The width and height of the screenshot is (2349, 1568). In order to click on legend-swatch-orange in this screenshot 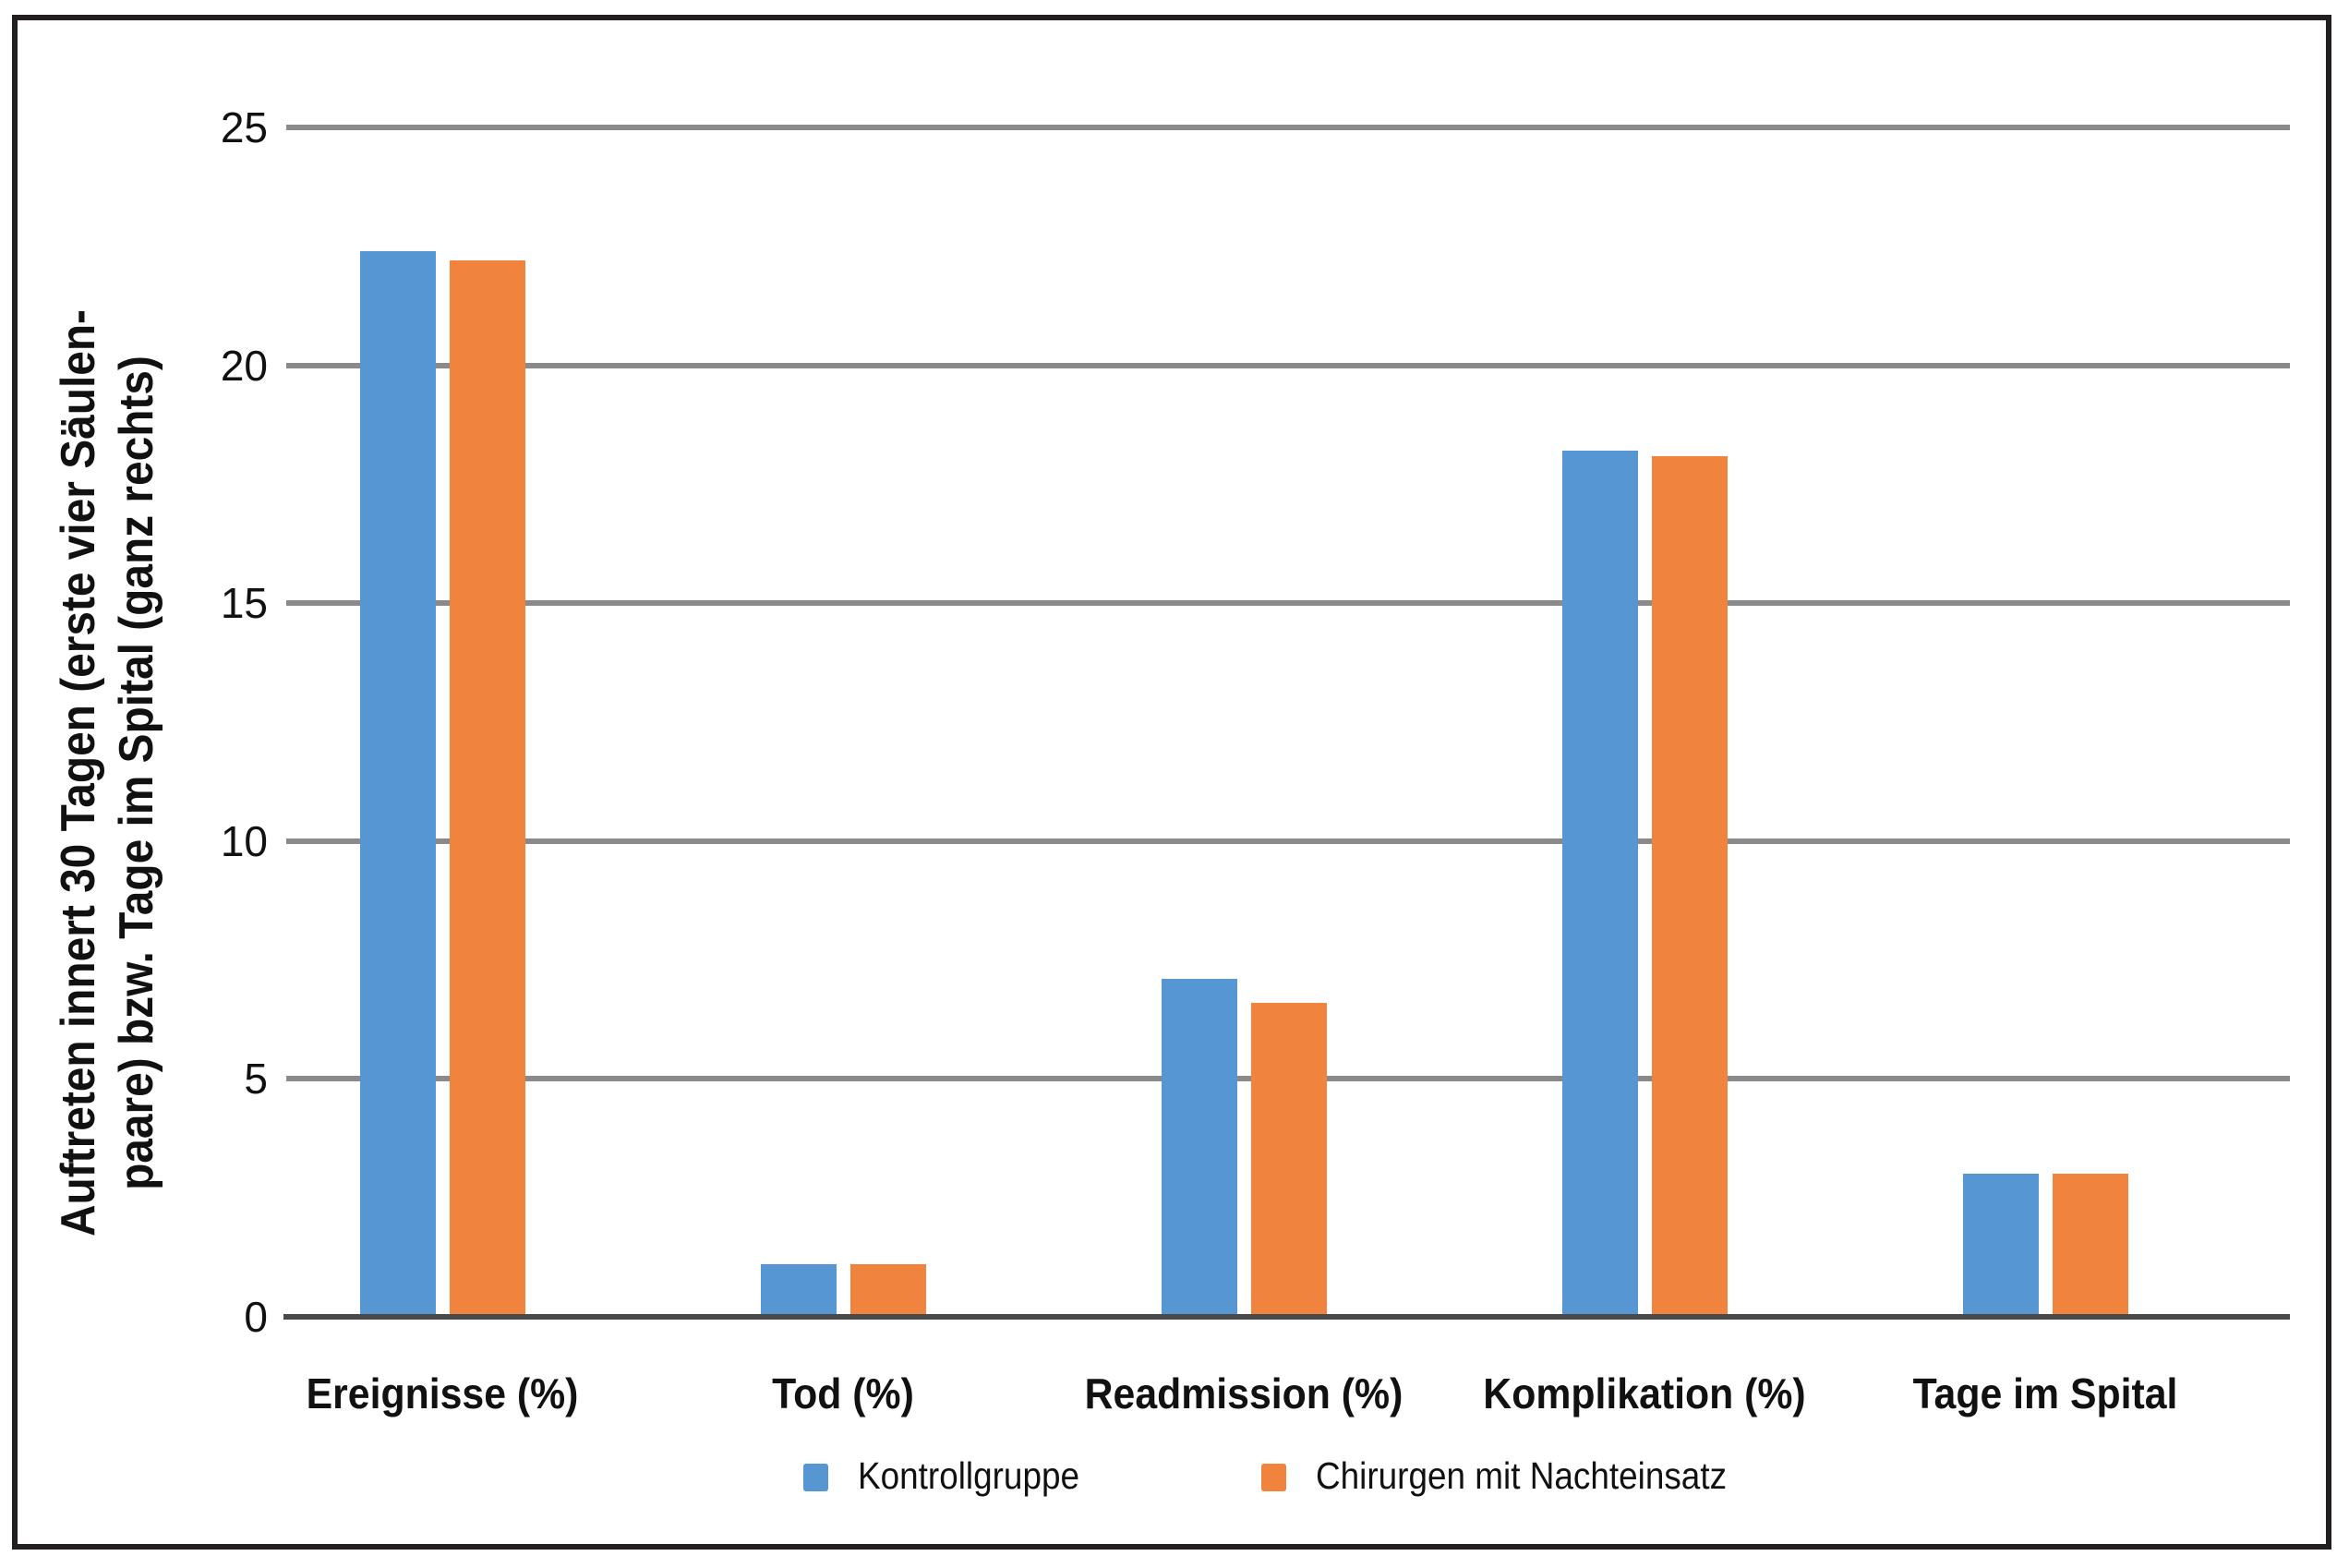, I will do `click(1274, 1477)`.